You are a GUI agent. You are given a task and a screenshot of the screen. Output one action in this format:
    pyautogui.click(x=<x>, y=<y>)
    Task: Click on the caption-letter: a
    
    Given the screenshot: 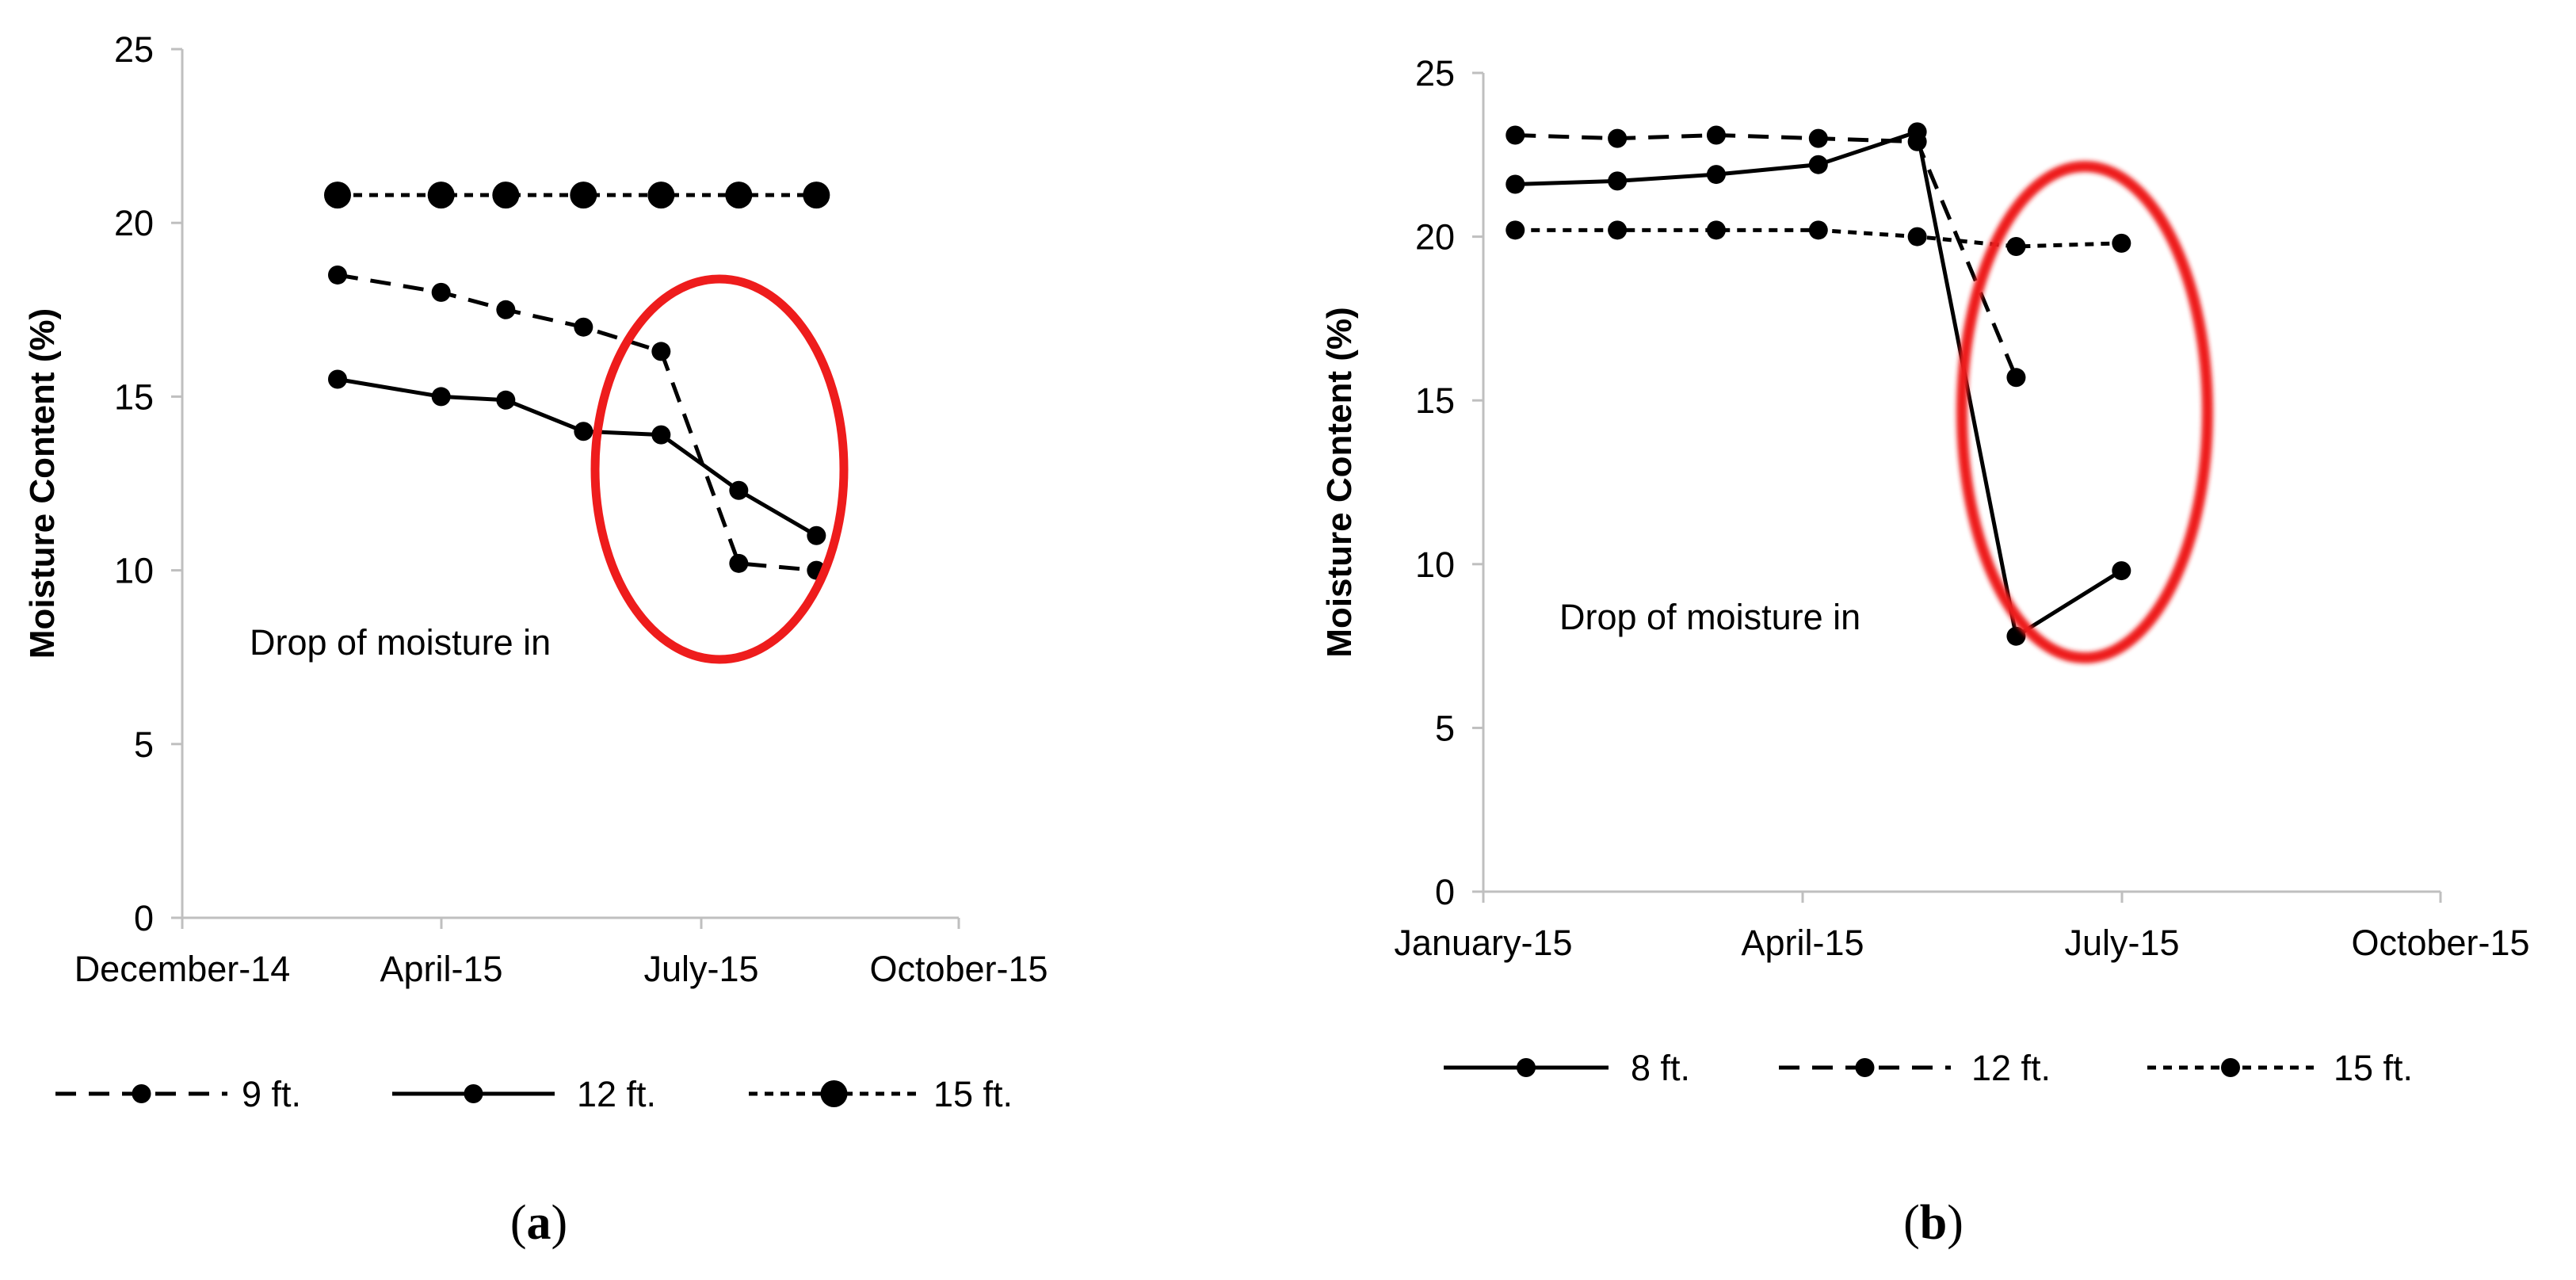 What is the action you would take?
    pyautogui.click(x=539, y=1223)
    